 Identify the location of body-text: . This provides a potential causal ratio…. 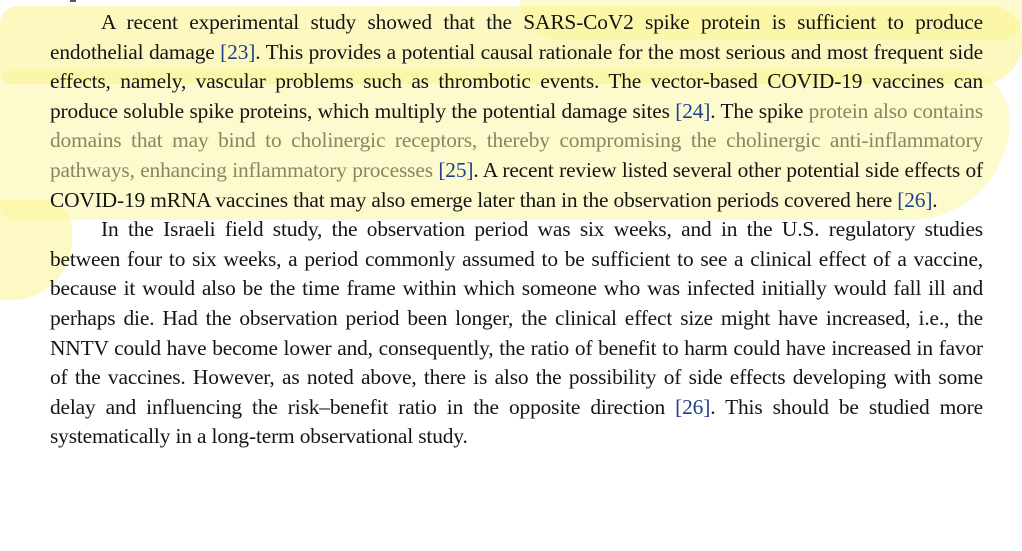
(516, 81).